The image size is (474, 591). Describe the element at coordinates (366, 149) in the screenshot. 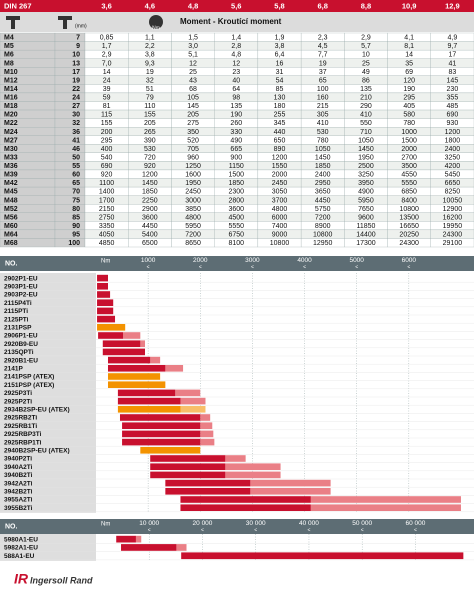

I see `cell-text: 1450` at that location.